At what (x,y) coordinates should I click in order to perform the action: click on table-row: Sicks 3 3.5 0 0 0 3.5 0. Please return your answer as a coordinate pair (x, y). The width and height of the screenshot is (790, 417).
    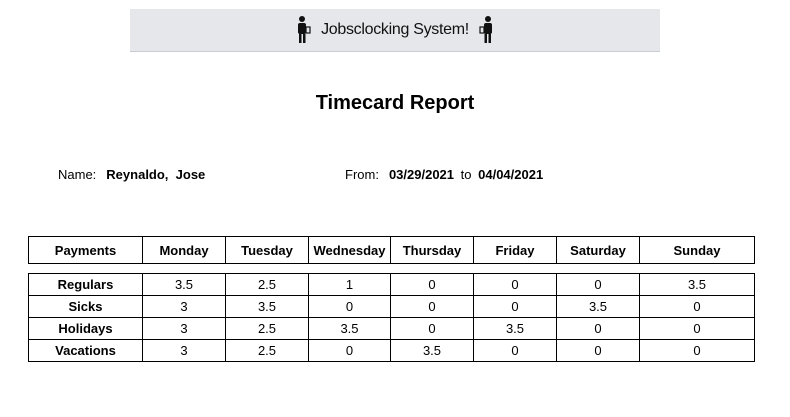
    Looking at the image, I should click on (391, 306).